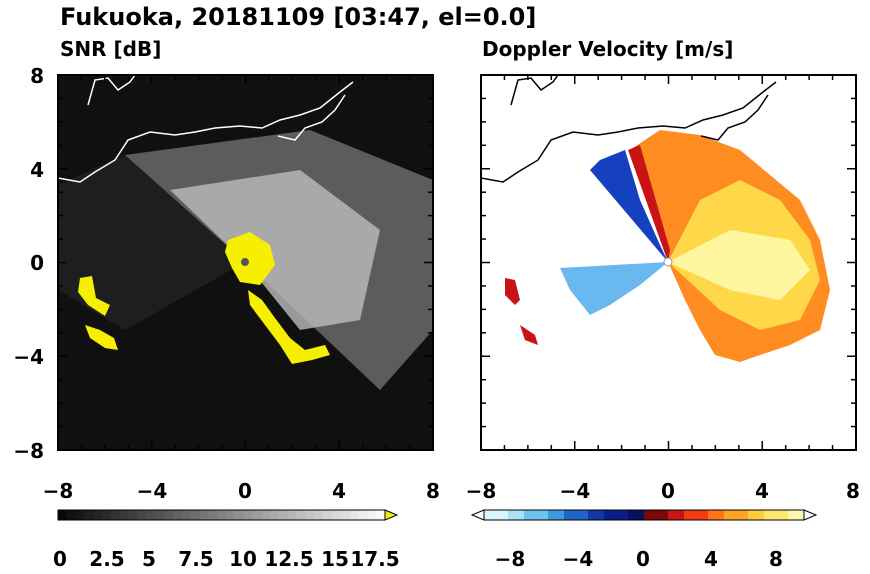  I want to click on snr-bright-core, so click(275, 250).